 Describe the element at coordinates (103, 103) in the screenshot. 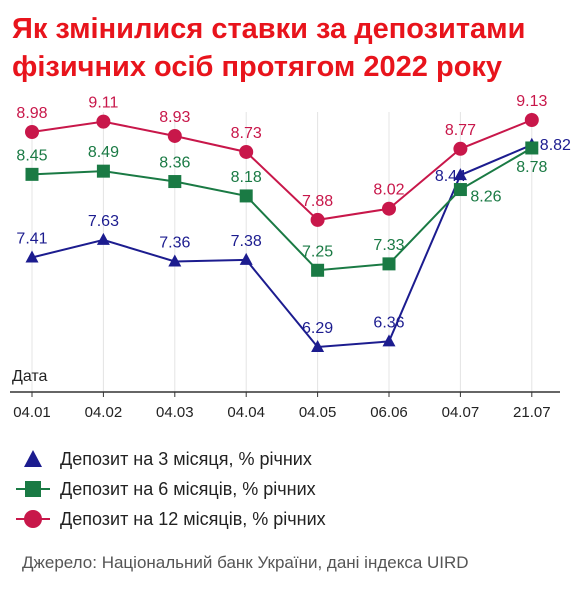

I see `data-label: 9.11` at that location.